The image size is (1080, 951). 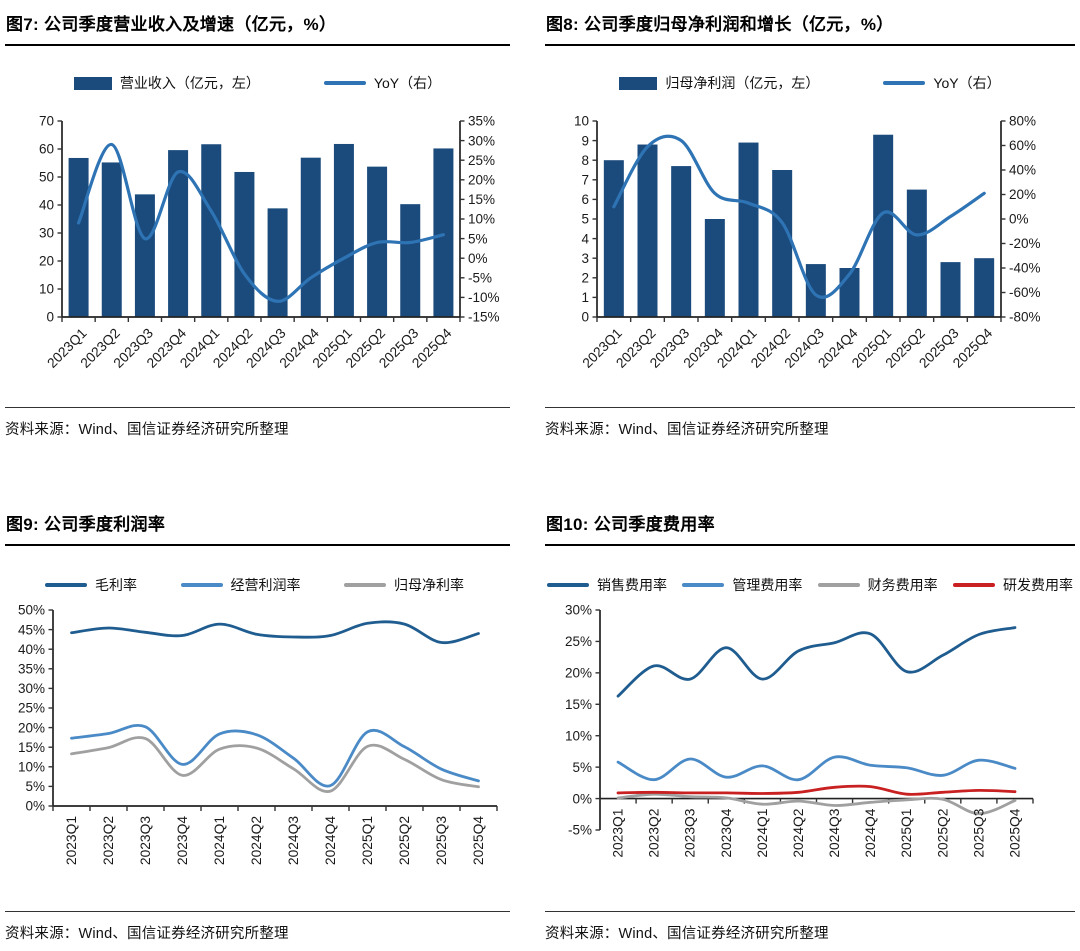 What do you see at coordinates (585, 317) in the screenshot?
I see `y-axis-label: 0` at bounding box center [585, 317].